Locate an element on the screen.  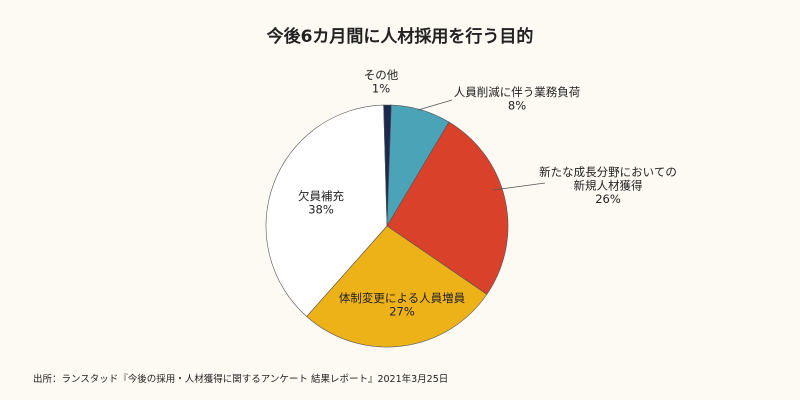
slice-label-5: その他 1% is located at coordinates (381, 82).